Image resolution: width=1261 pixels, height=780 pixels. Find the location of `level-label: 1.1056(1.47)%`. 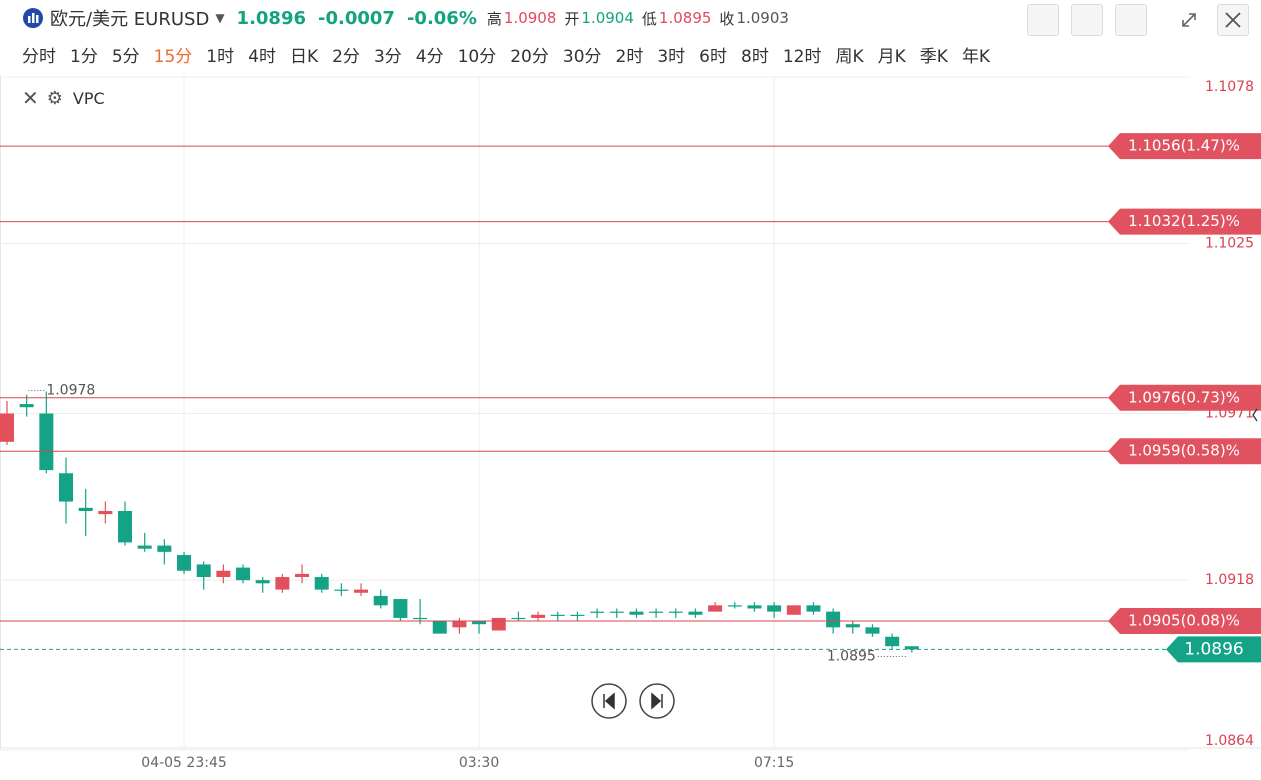

level-label: 1.1056(1.47)% is located at coordinates (1184, 146).